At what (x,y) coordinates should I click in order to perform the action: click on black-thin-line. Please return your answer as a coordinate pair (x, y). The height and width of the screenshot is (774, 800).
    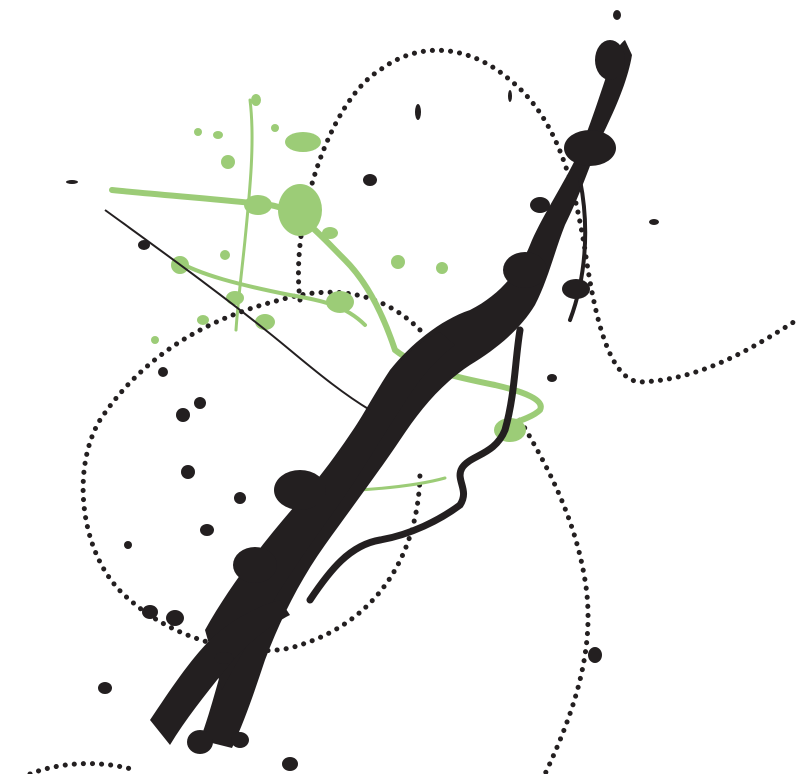
    Looking at the image, I should click on (237, 310).